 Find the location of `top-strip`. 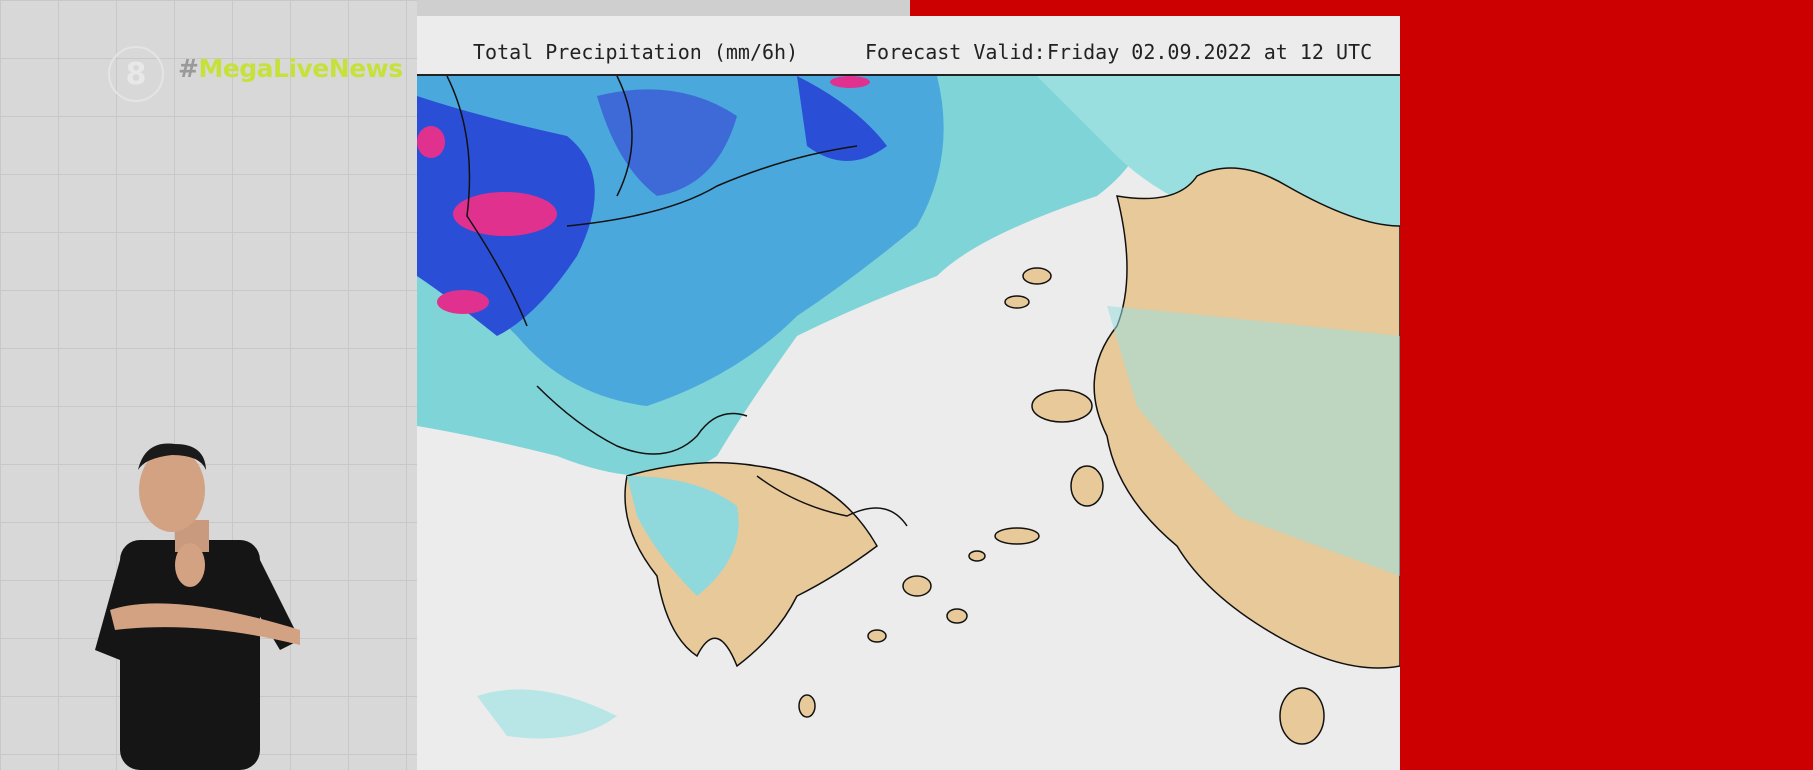

top-strip is located at coordinates (663, 8).